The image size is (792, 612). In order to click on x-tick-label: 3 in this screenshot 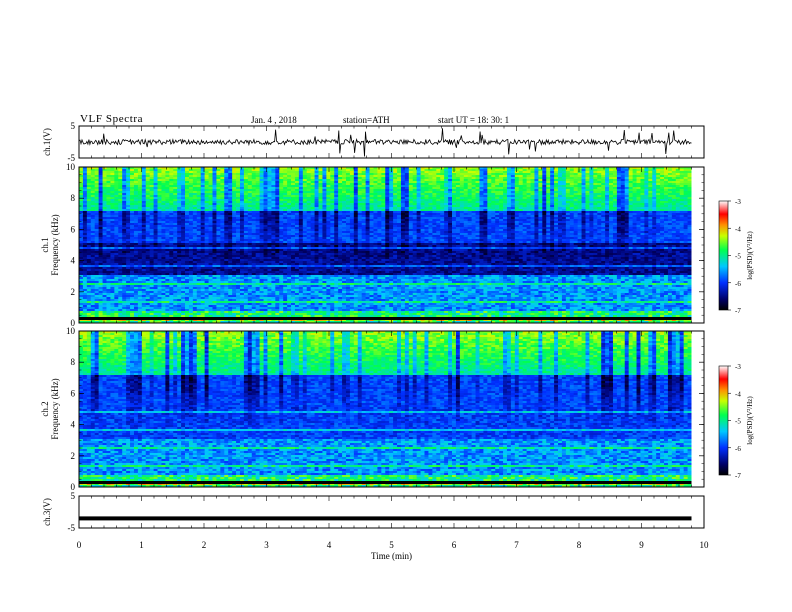, I will do `click(266, 545)`.